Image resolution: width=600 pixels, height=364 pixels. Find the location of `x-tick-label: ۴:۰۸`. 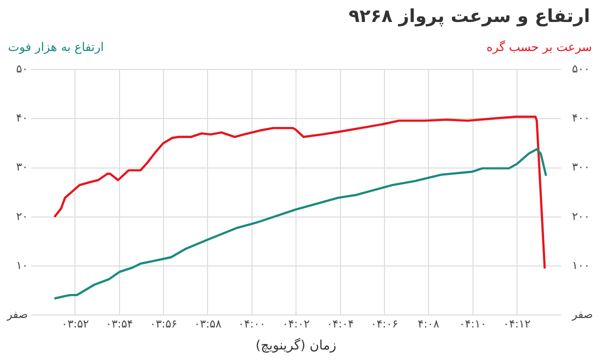

x-tick-label: ۴:۰۸ is located at coordinates (429, 324).